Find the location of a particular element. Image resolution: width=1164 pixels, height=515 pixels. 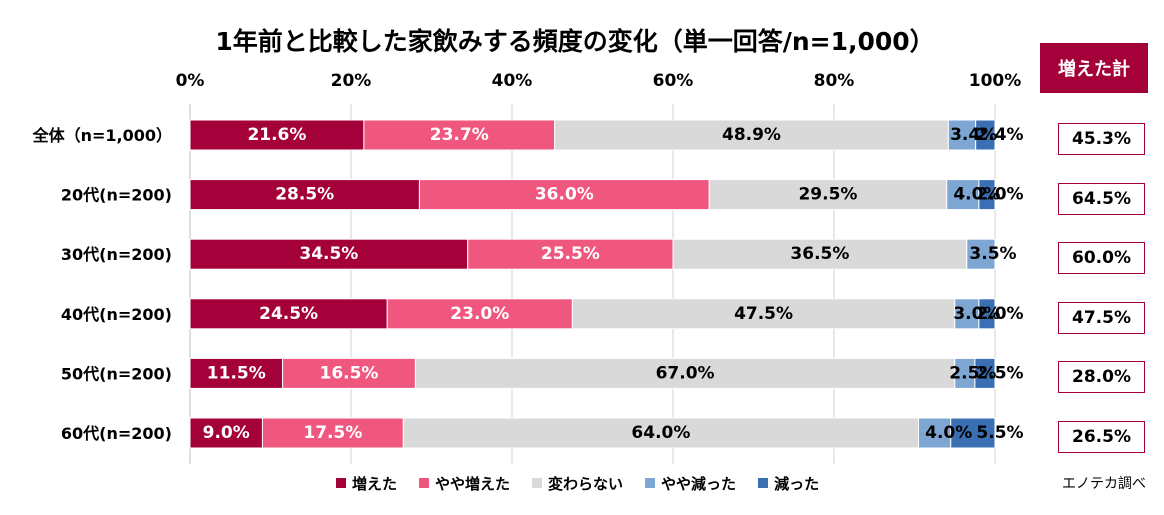

legend-label: やや減った is located at coordinates (699, 483).